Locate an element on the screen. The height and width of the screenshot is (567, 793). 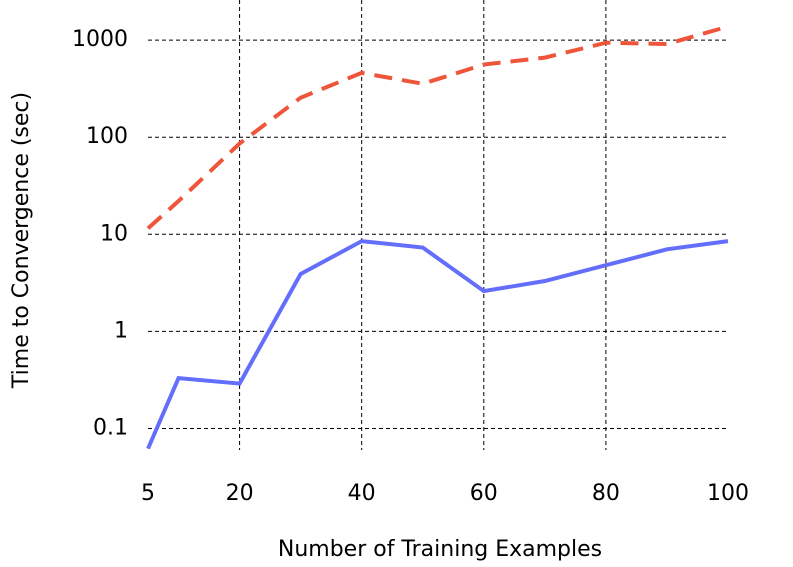
y-tick-label: 1 is located at coordinates (121, 330).